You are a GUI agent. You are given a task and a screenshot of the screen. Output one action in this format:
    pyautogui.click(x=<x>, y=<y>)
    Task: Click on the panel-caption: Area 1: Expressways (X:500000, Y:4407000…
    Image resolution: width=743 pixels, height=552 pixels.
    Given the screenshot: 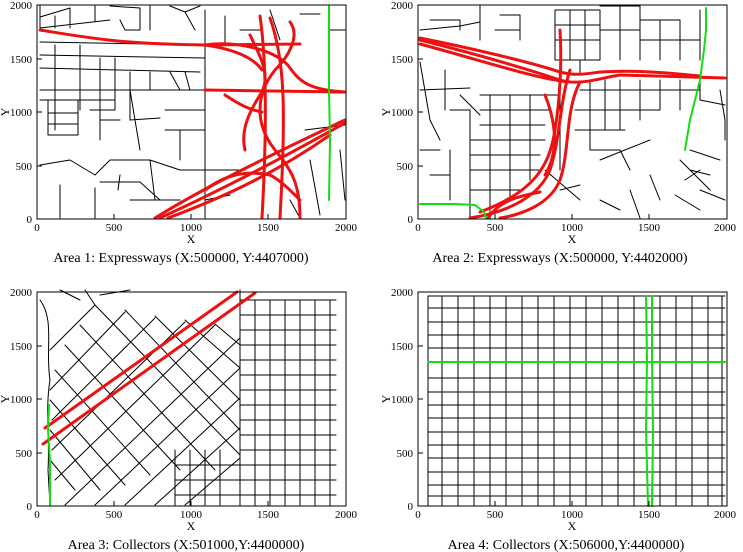 What is the action you would take?
    pyautogui.click(x=181, y=258)
    